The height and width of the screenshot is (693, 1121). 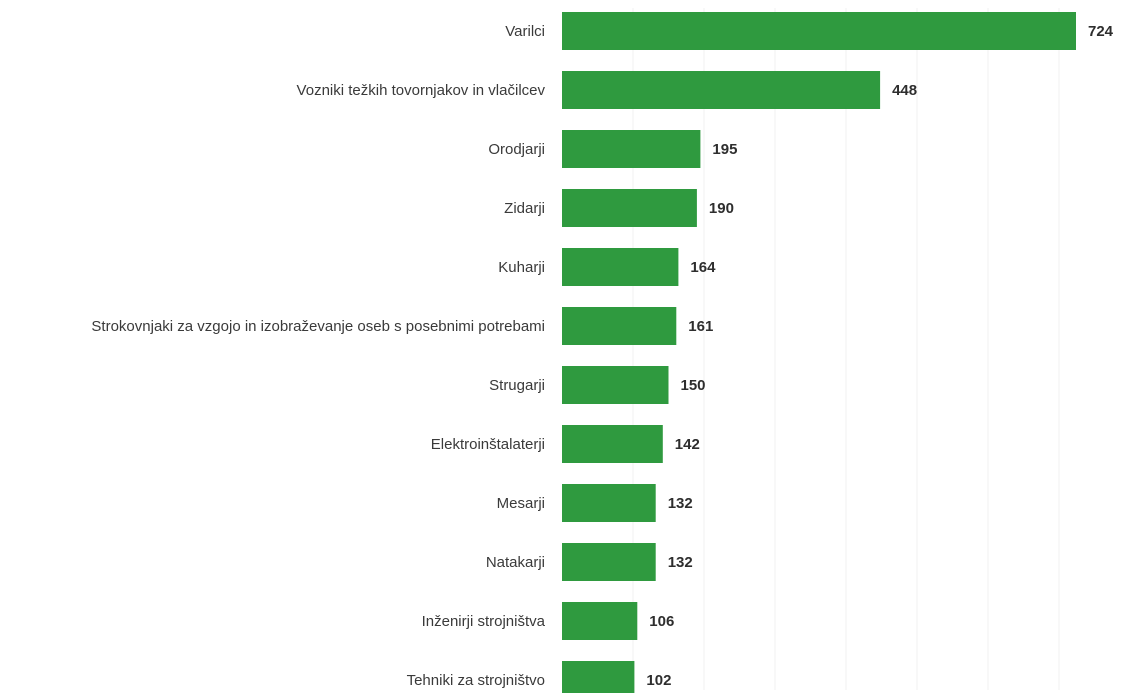 What do you see at coordinates (693, 385) in the screenshot?
I see `value-label: 150` at bounding box center [693, 385].